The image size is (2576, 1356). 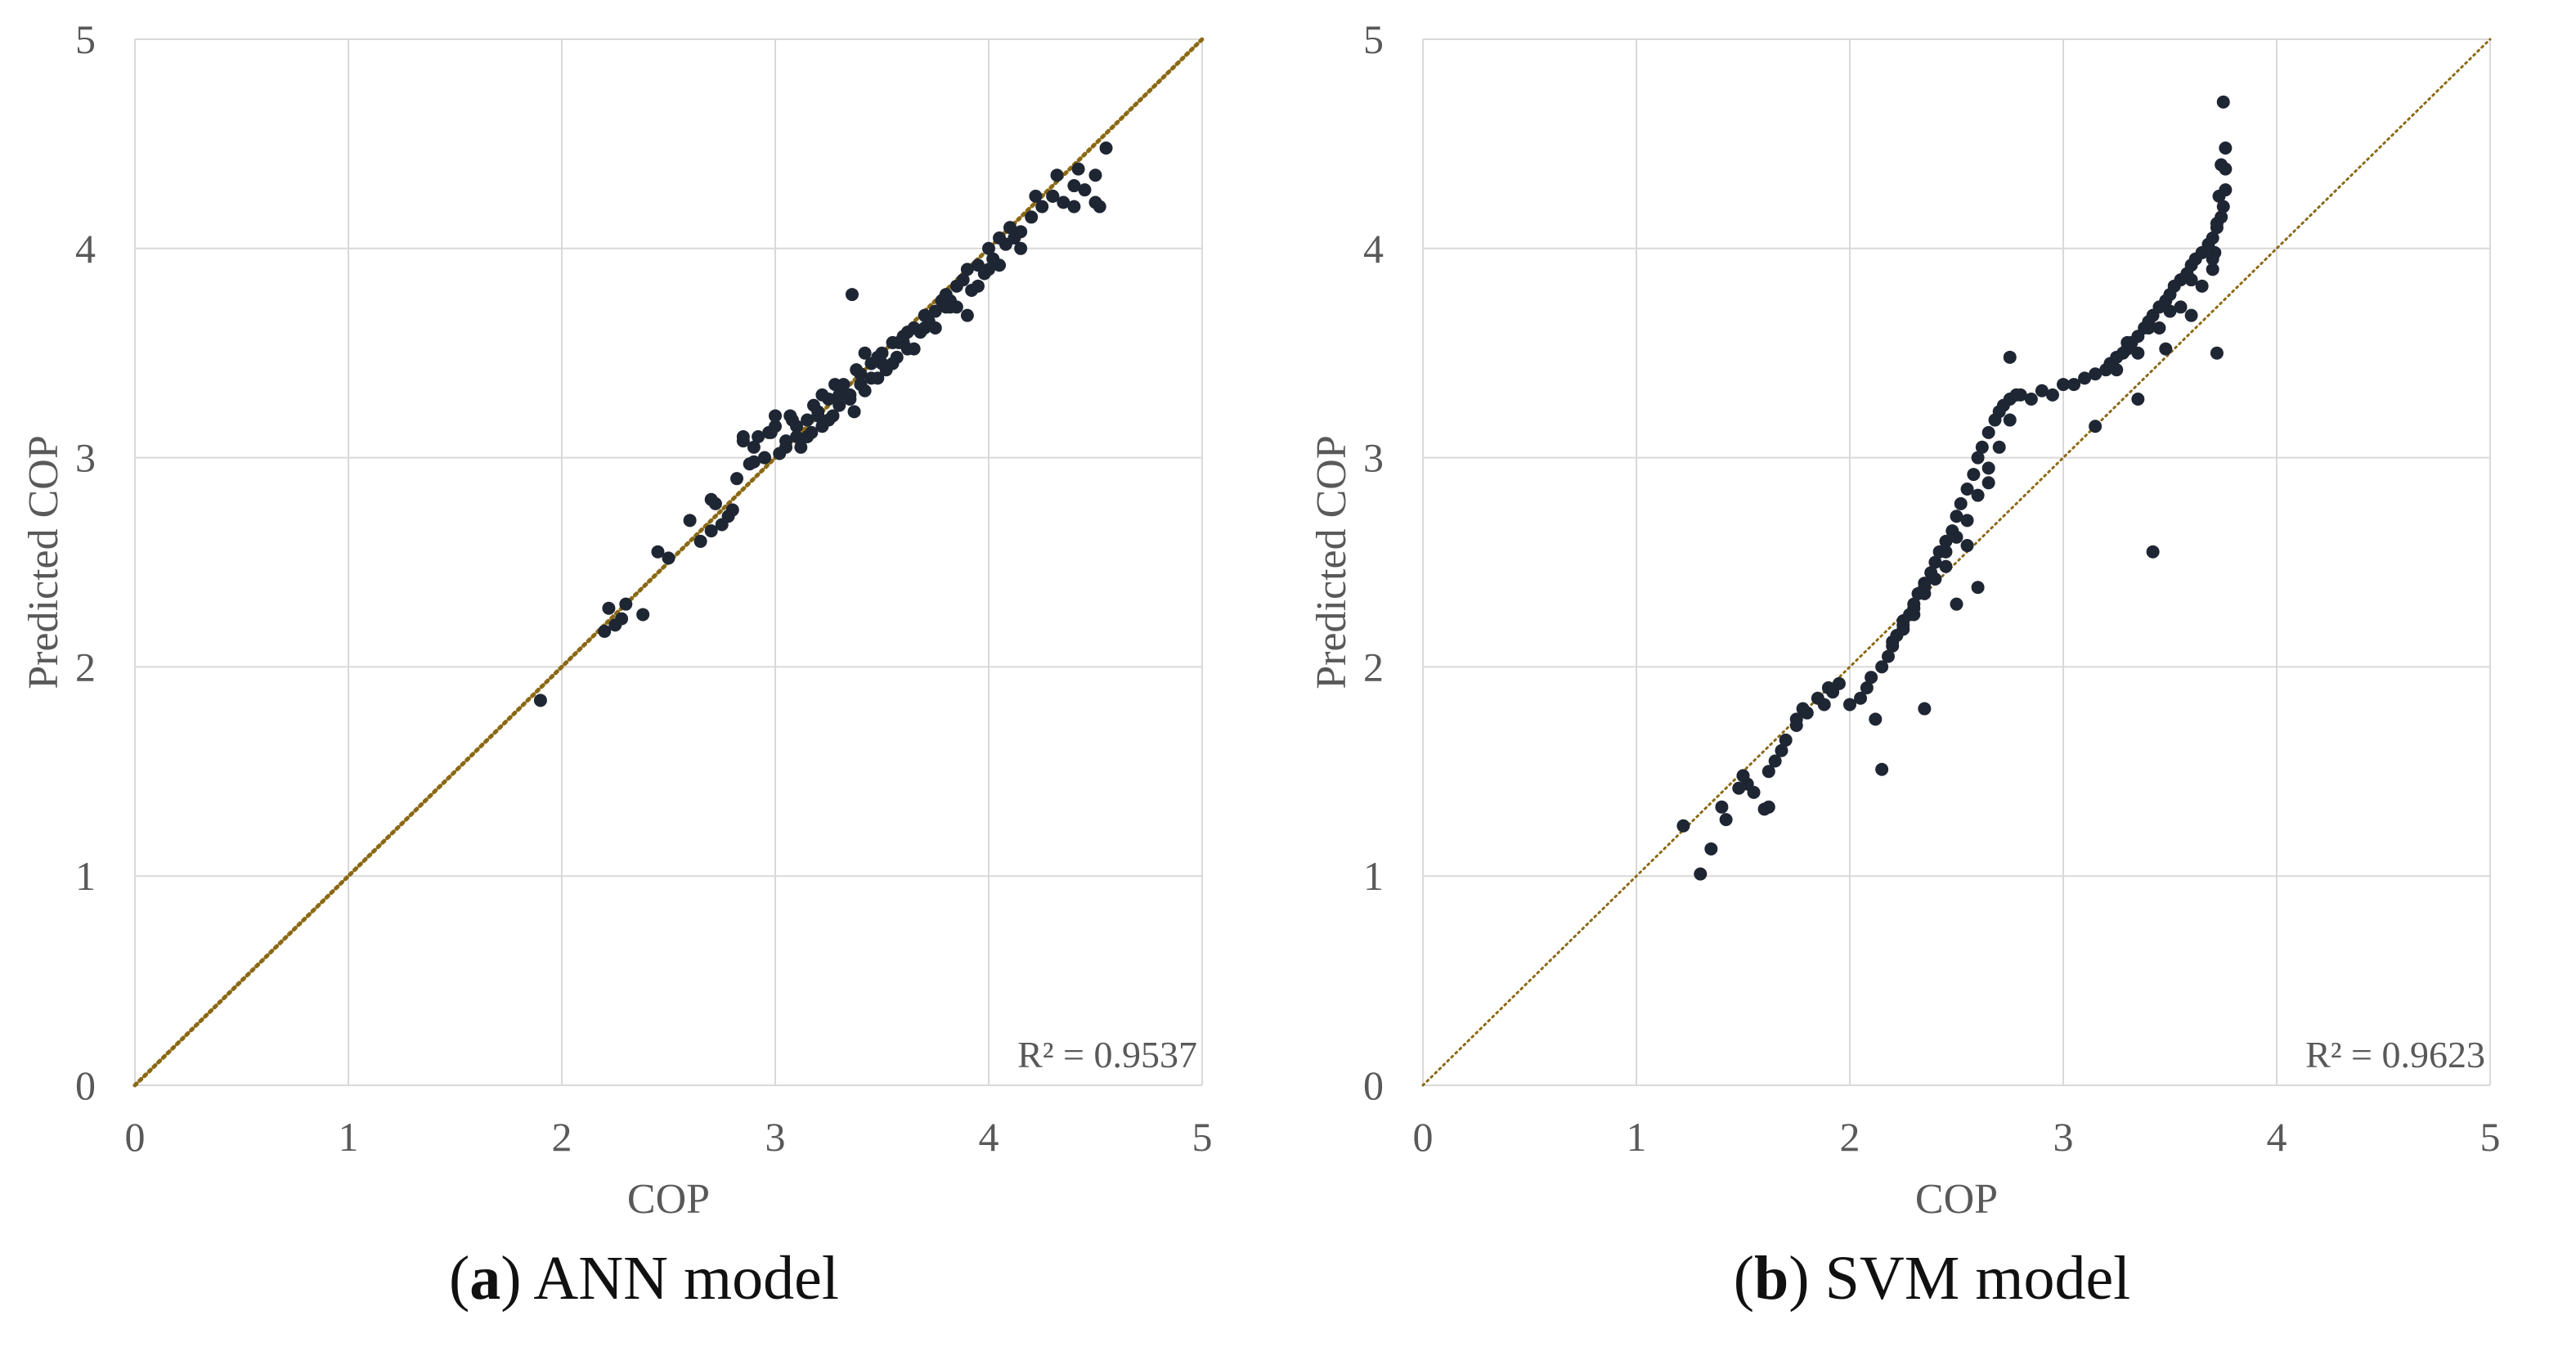 I want to click on y-tick-label: 1, so click(x=85, y=876).